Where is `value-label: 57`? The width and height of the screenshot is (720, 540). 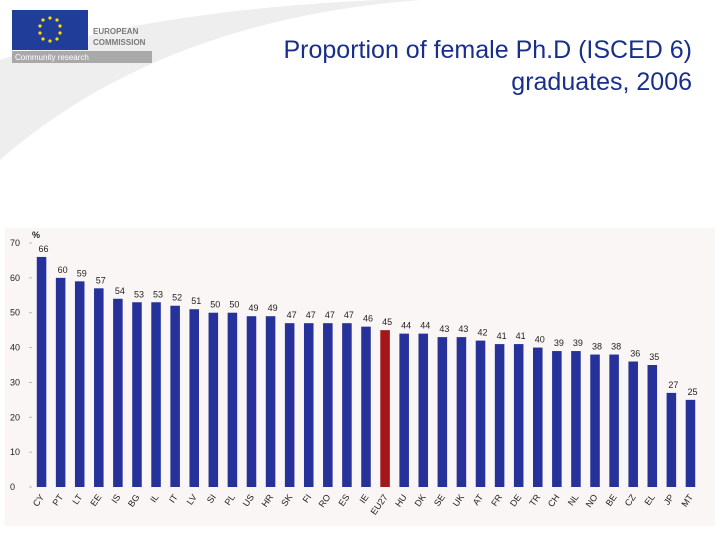
value-label: 57 is located at coordinates (101, 280).